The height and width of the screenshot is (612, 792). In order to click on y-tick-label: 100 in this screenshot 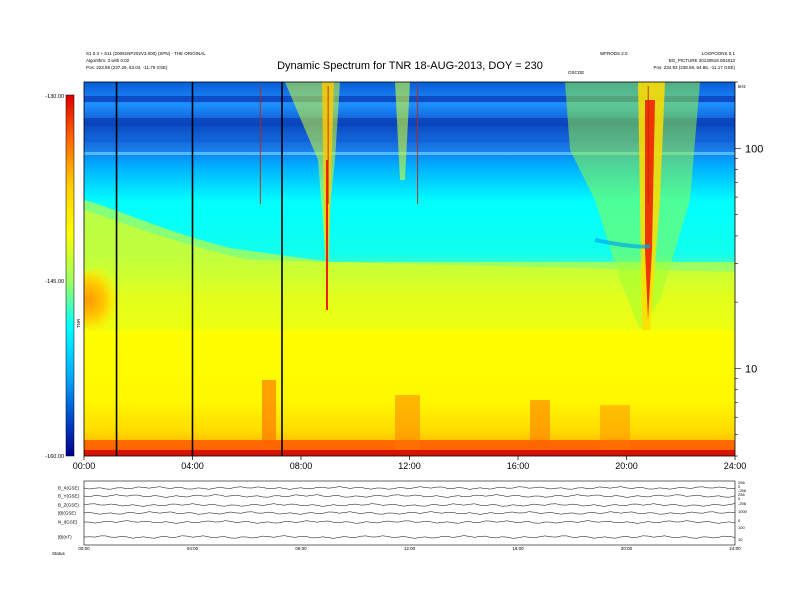, I will do `click(754, 149)`.